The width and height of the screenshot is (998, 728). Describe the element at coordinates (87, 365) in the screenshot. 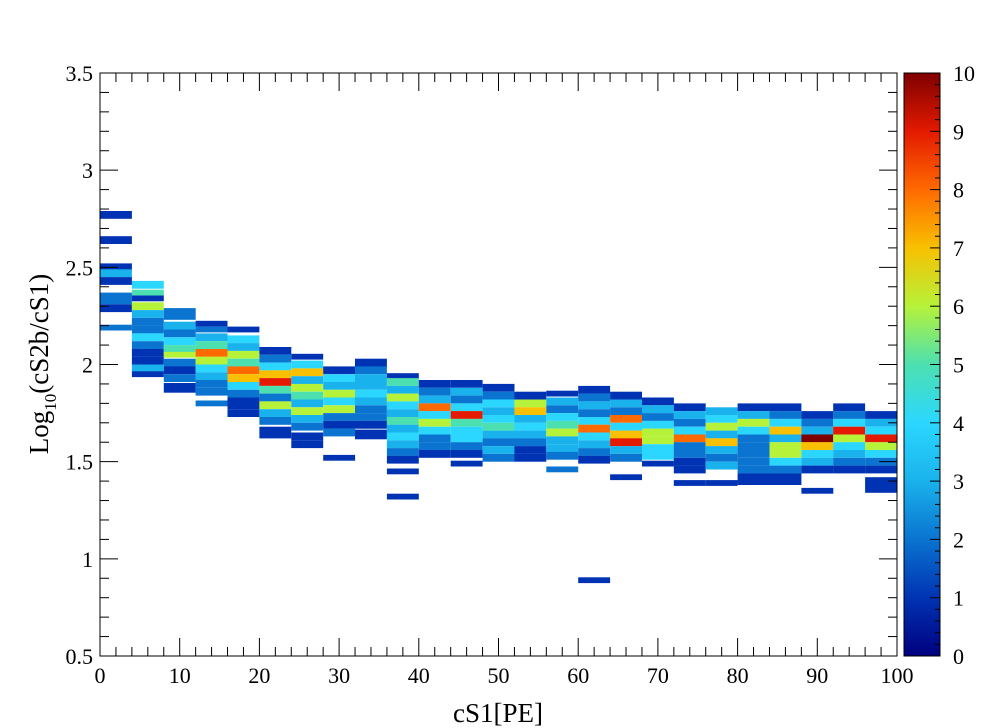

I see `y-tick-label: 2` at that location.